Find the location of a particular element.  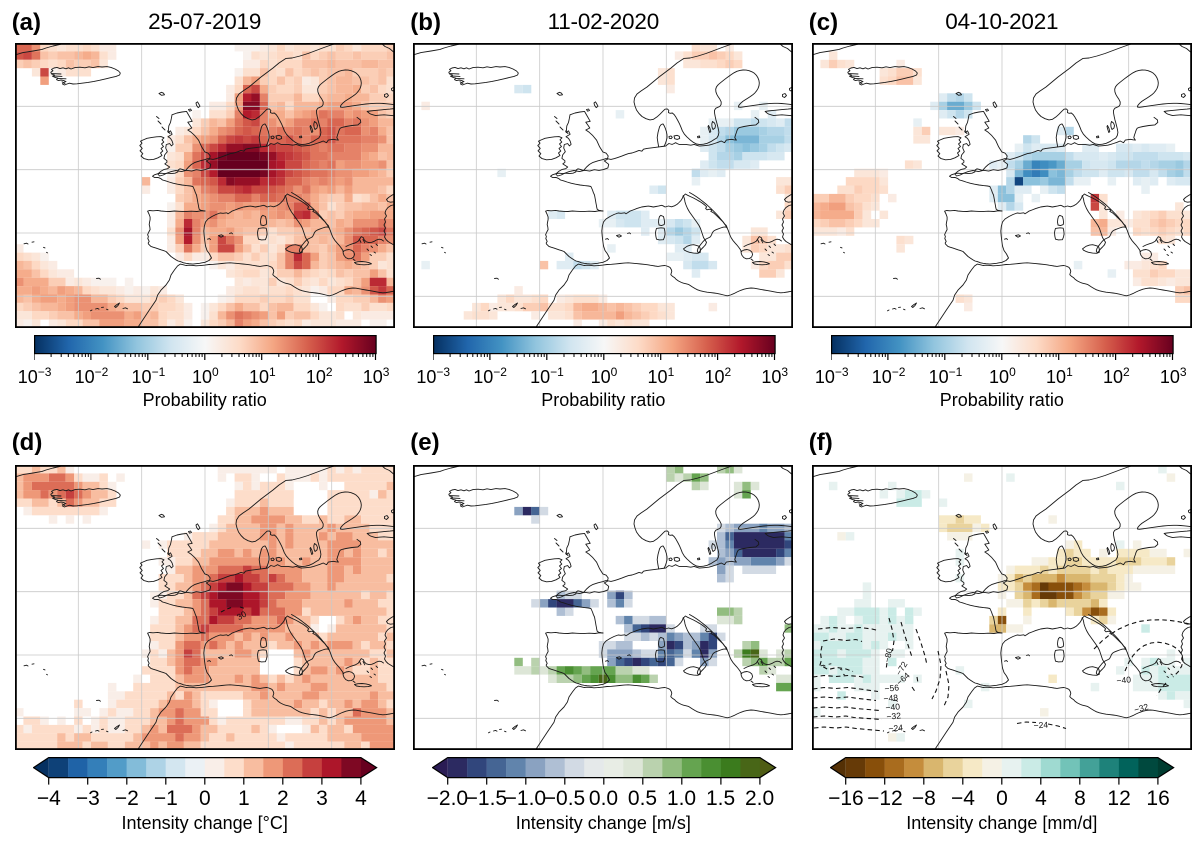

svg-text: −80 is located at coordinates (887, 655).